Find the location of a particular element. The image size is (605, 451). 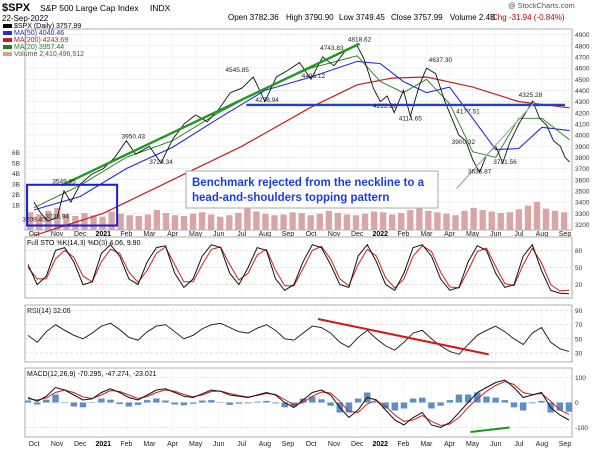

macd-tick-label: 0 is located at coordinates (577, 403).